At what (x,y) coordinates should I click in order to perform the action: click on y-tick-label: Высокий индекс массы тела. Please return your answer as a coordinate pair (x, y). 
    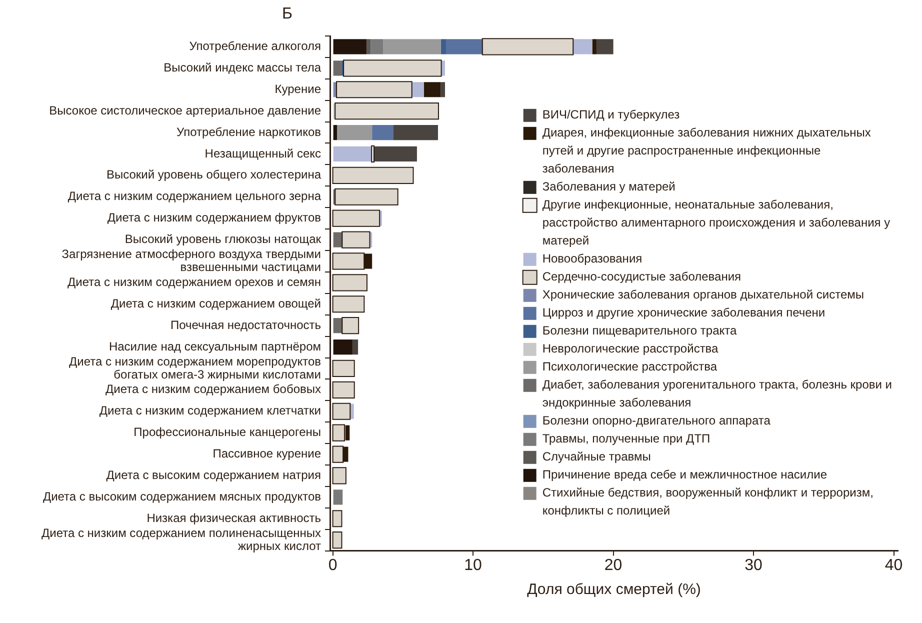
    Looking at the image, I should click on (243, 67).